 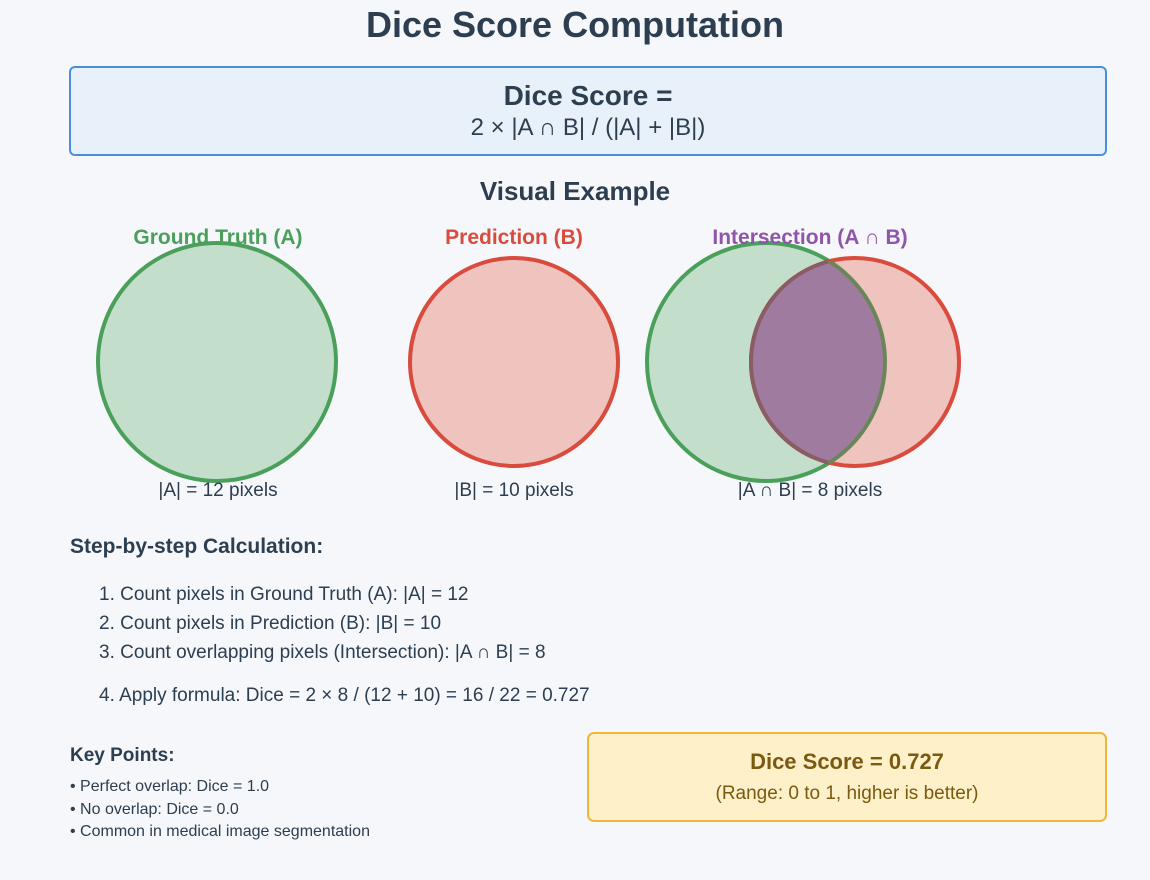 What do you see at coordinates (513, 490) in the screenshot?
I see `prediction-caption: |B| = 10 pixels` at bounding box center [513, 490].